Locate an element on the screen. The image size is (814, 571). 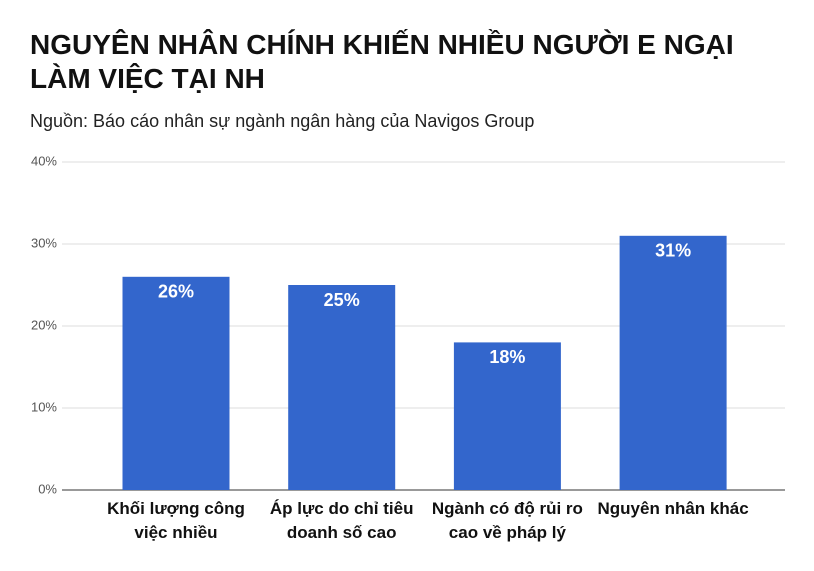
data-label: 26% is located at coordinates (176, 292).